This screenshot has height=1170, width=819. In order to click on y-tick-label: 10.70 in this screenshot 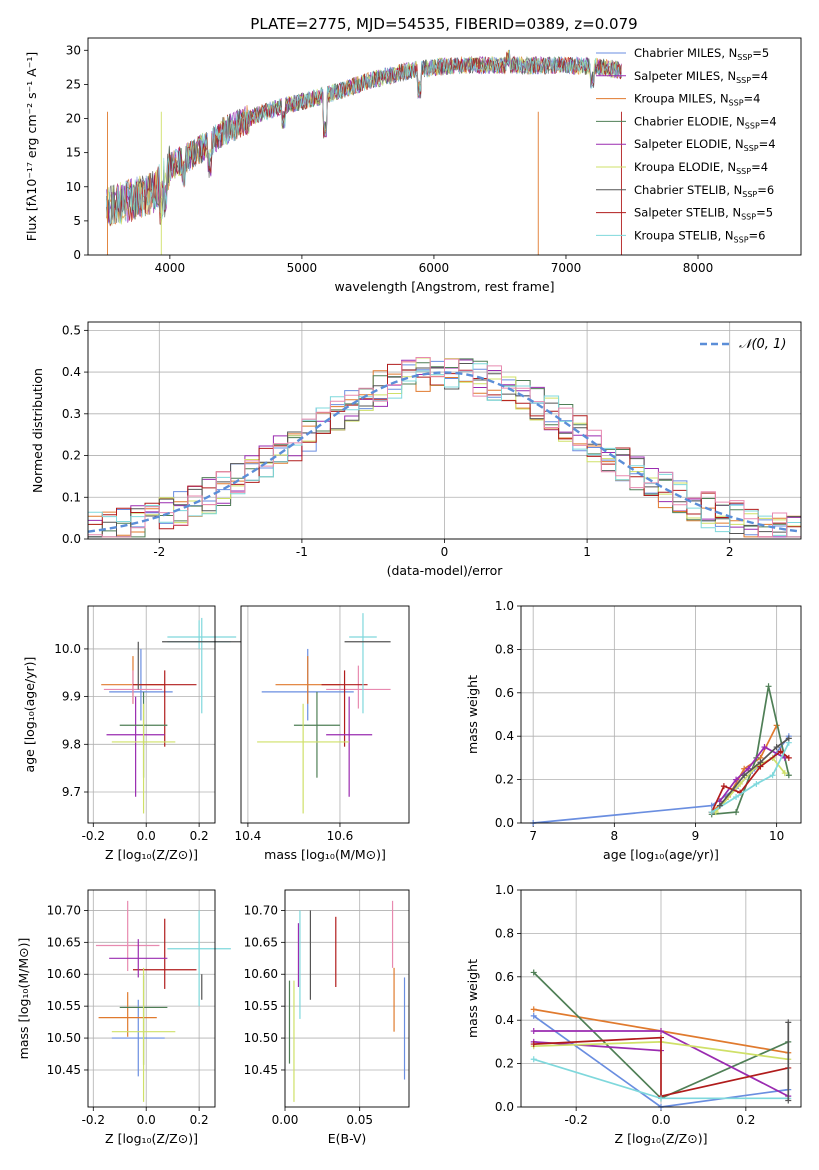, I will do `click(64, 910)`.